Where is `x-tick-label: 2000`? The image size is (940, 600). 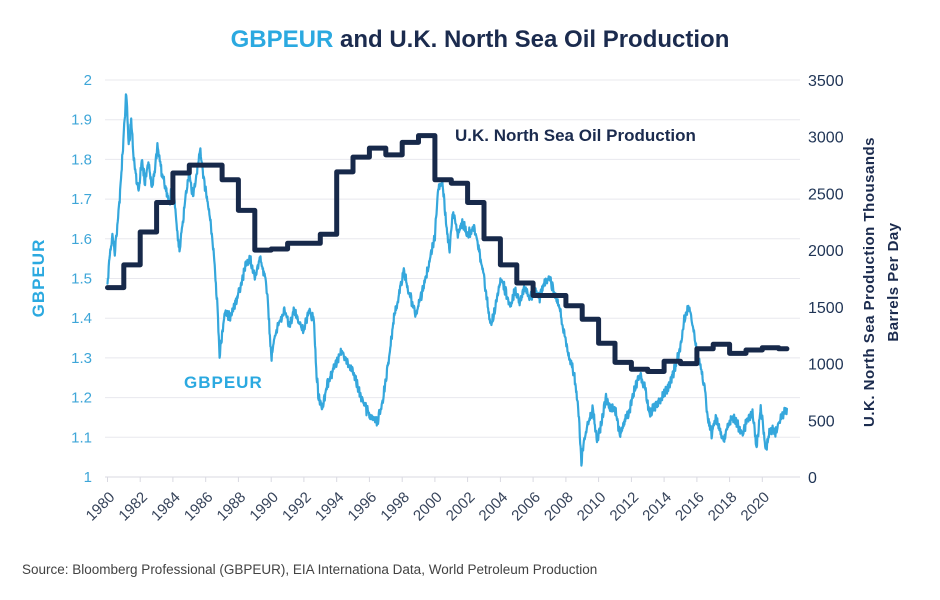 x-tick-label: 2000 is located at coordinates (428, 507).